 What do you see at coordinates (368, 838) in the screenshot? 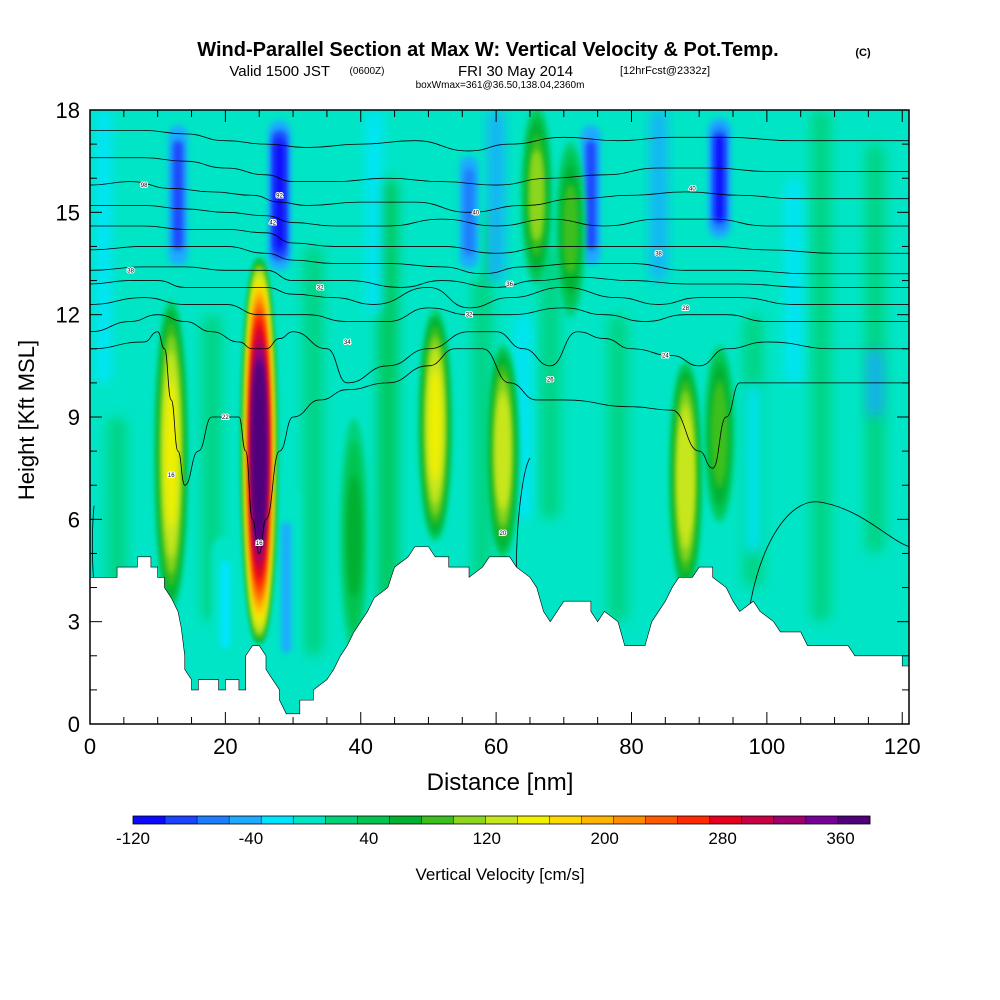
I see `colorbar-tick-label: 40` at bounding box center [368, 838].